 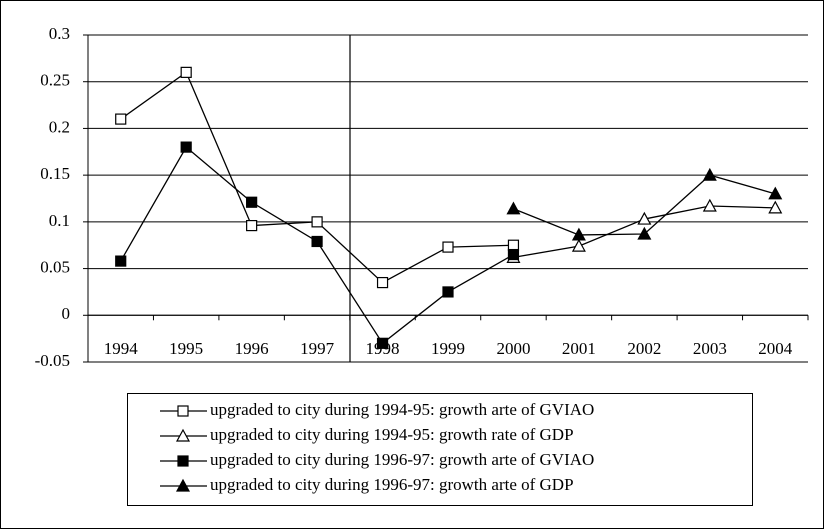 What do you see at coordinates (710, 348) in the screenshot?
I see `x-tick-label: 2003` at bounding box center [710, 348].